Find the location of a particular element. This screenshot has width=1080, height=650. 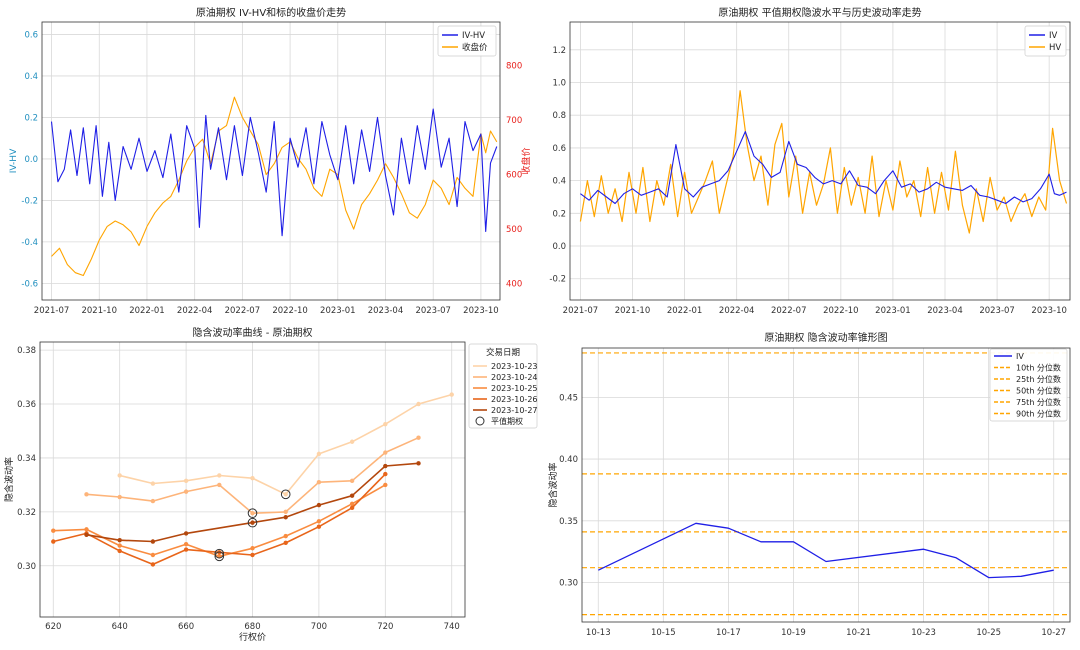

x-axis-label: 行权价 is located at coordinates (252, 637).